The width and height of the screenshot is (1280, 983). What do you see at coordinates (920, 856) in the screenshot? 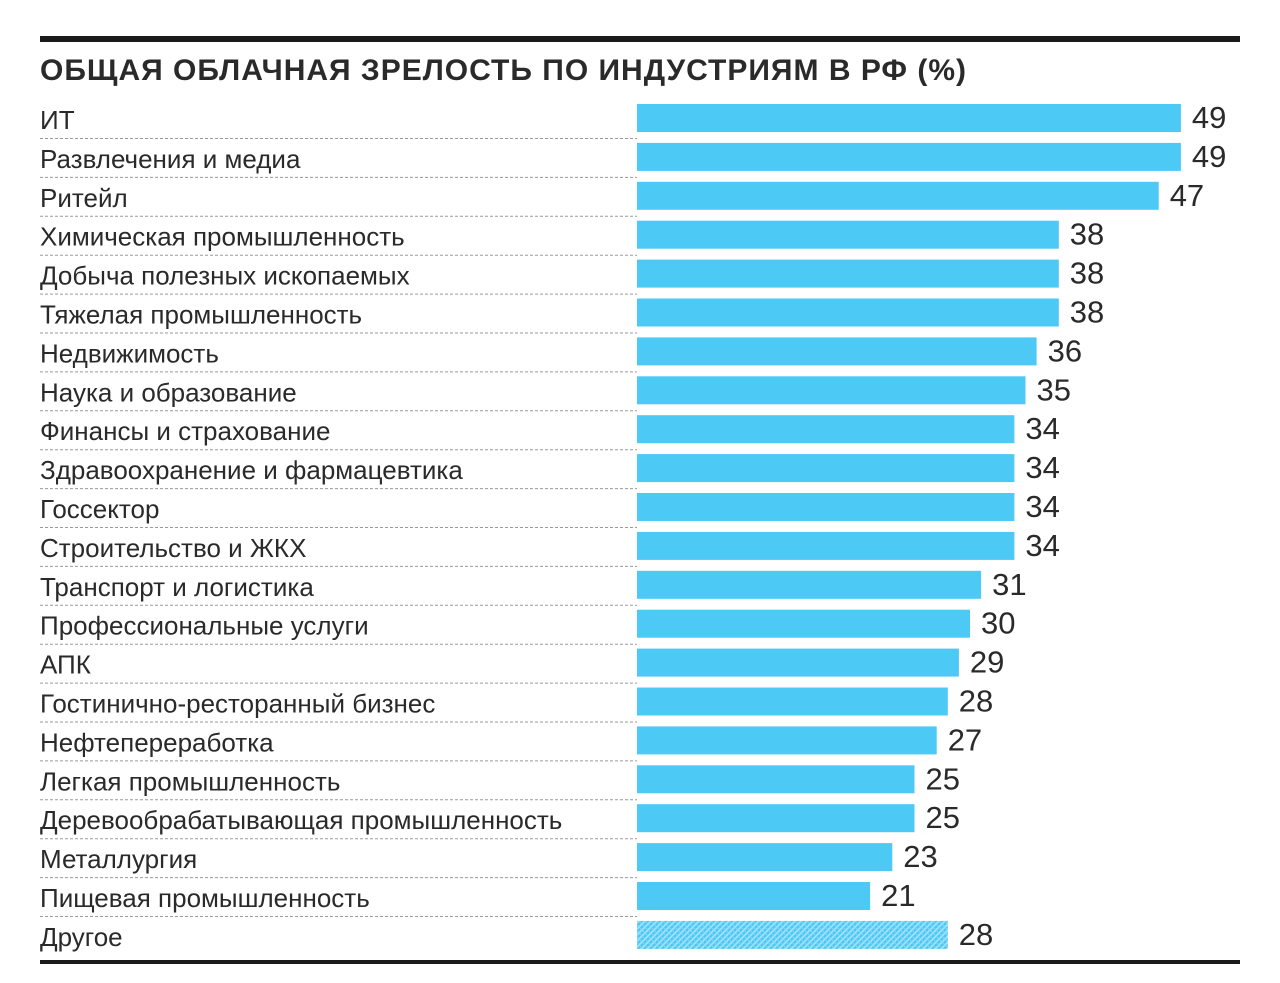
I see `value-label: 23` at bounding box center [920, 856].